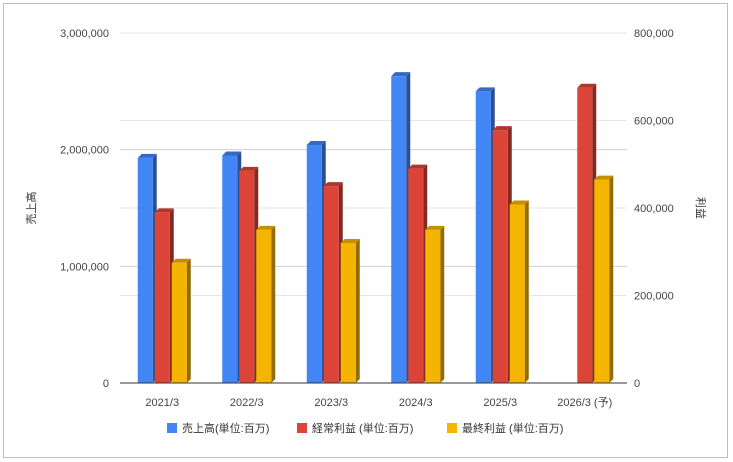 This screenshot has height=462, width=733. I want to click on y-left-tick-label: 3,000,000, so click(84, 34).